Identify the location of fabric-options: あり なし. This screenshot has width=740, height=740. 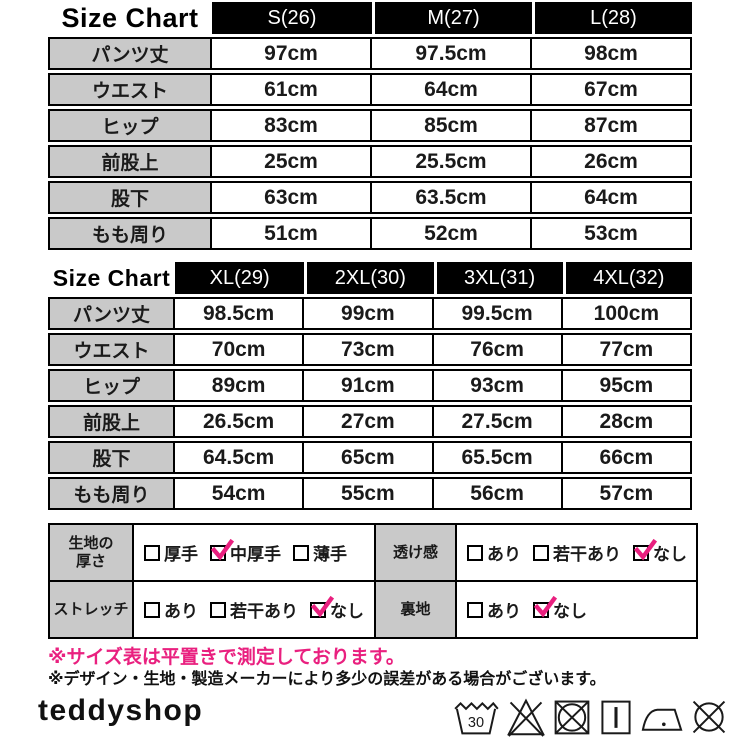
(576, 609).